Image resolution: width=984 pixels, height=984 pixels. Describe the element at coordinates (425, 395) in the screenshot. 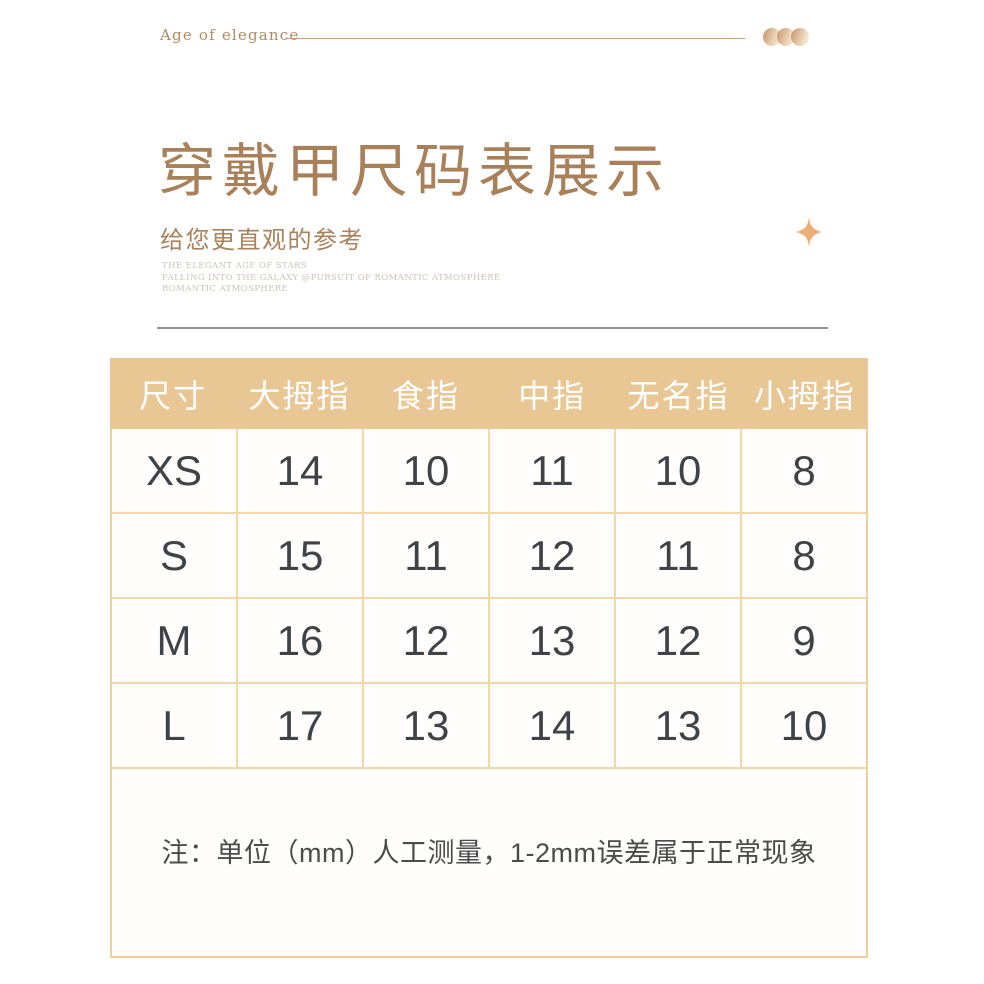

I see `column-header: 食指` at that location.